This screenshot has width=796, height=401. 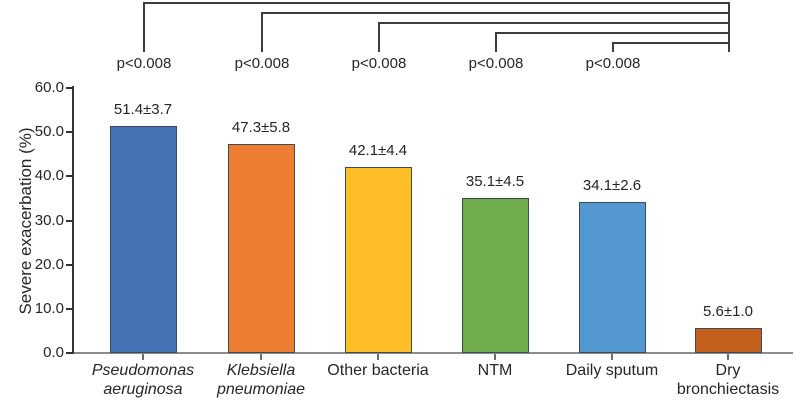 What do you see at coordinates (261, 248) in the screenshot?
I see `bar-klebsiella-pneumoniae` at bounding box center [261, 248].